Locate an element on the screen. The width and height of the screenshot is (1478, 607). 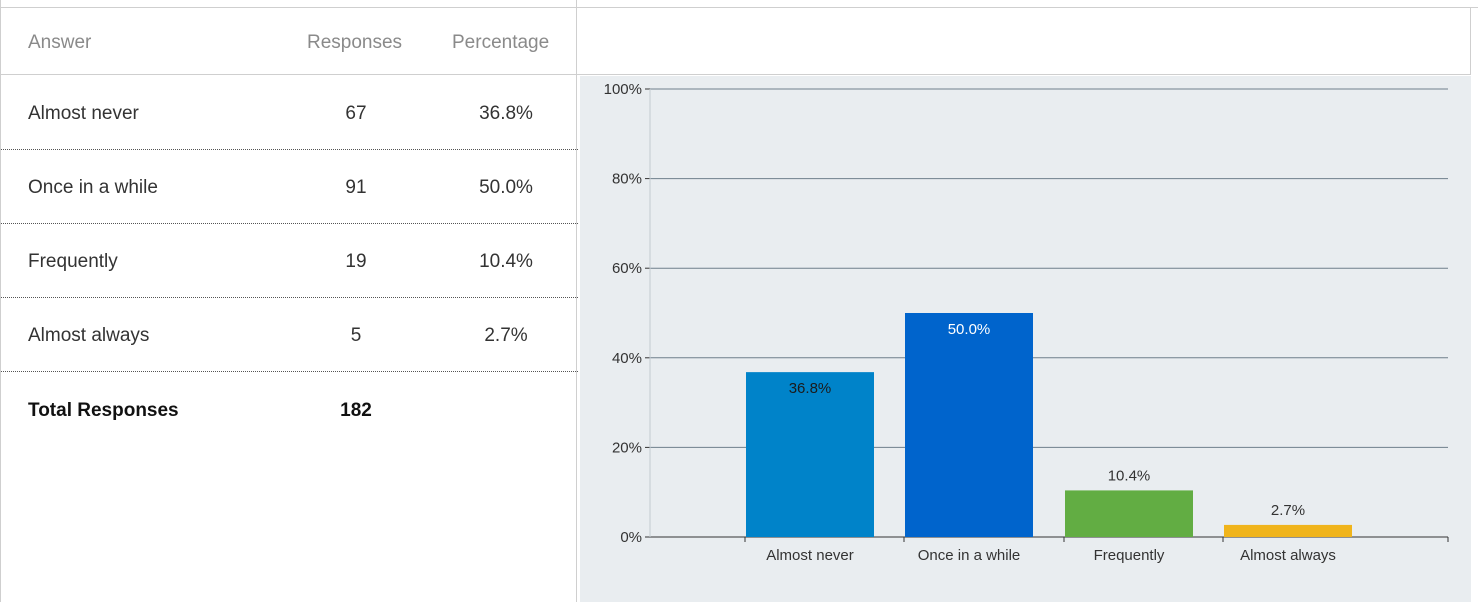
x-tick-label: Once in a while is located at coordinates (969, 555).